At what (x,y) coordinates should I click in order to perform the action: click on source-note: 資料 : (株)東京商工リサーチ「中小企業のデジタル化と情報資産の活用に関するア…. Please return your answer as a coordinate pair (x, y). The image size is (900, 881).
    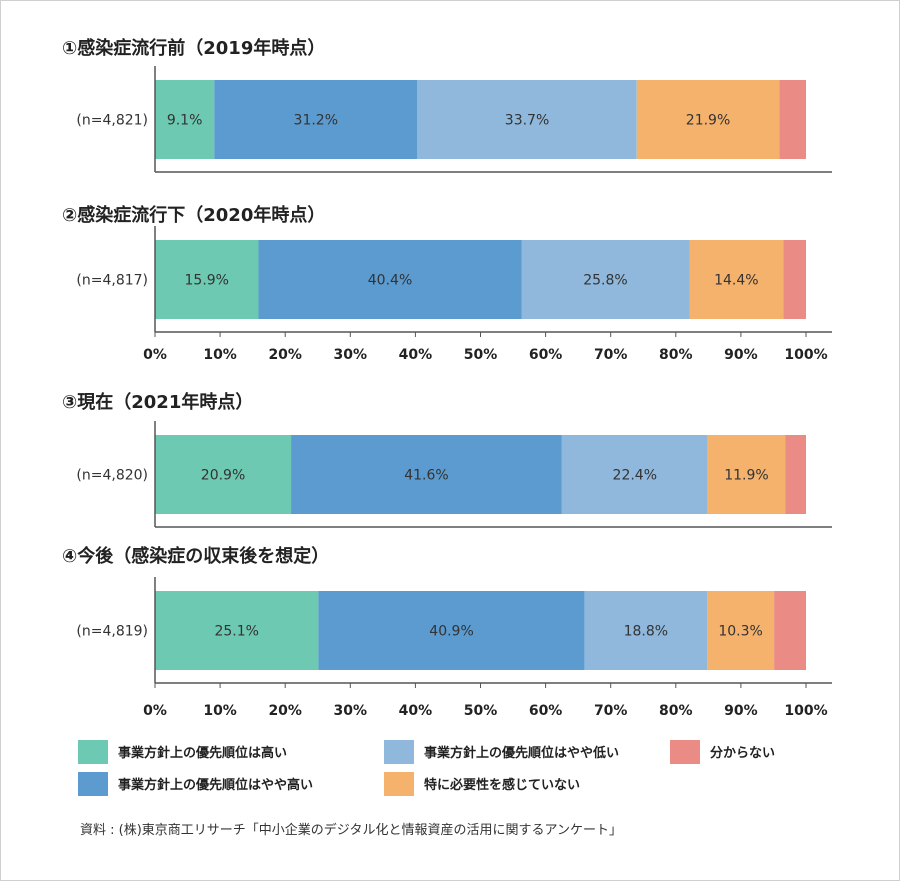
    Looking at the image, I should click on (351, 830).